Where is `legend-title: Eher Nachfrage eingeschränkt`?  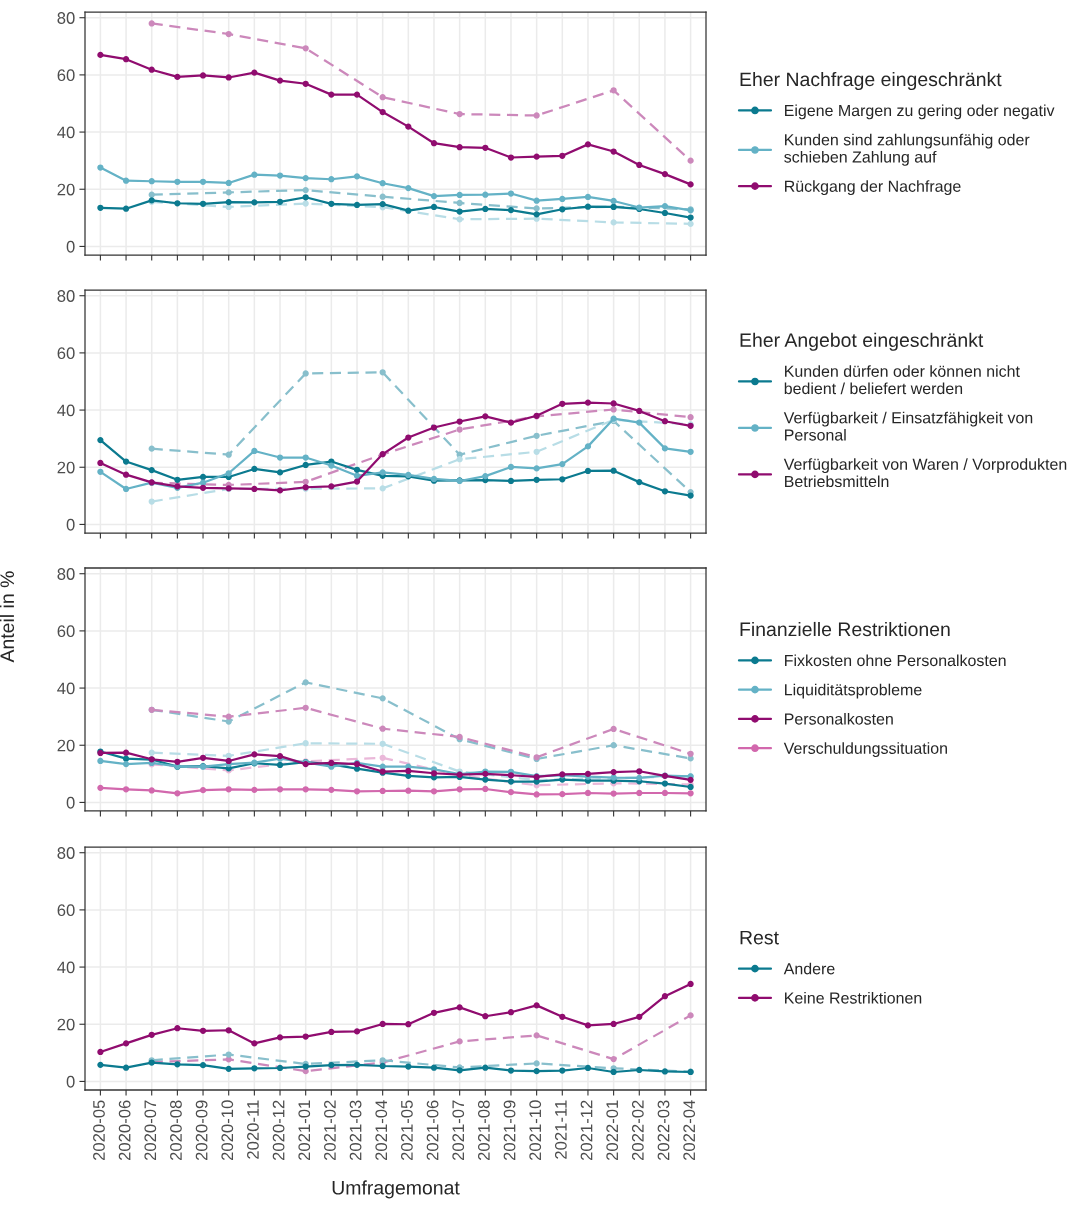
legend-title: Eher Nachfrage eingeschränkt is located at coordinates (871, 81).